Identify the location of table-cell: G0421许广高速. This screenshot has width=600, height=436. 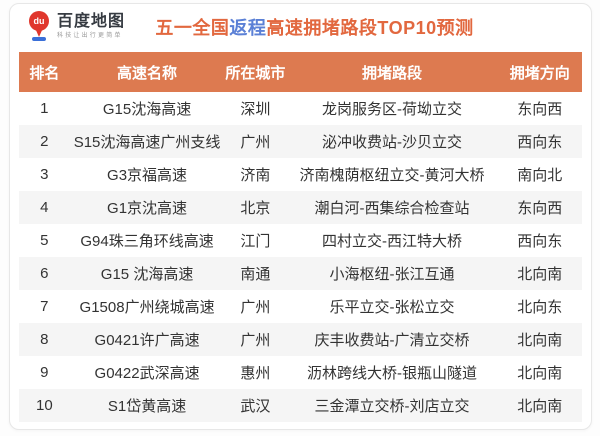
(147, 340).